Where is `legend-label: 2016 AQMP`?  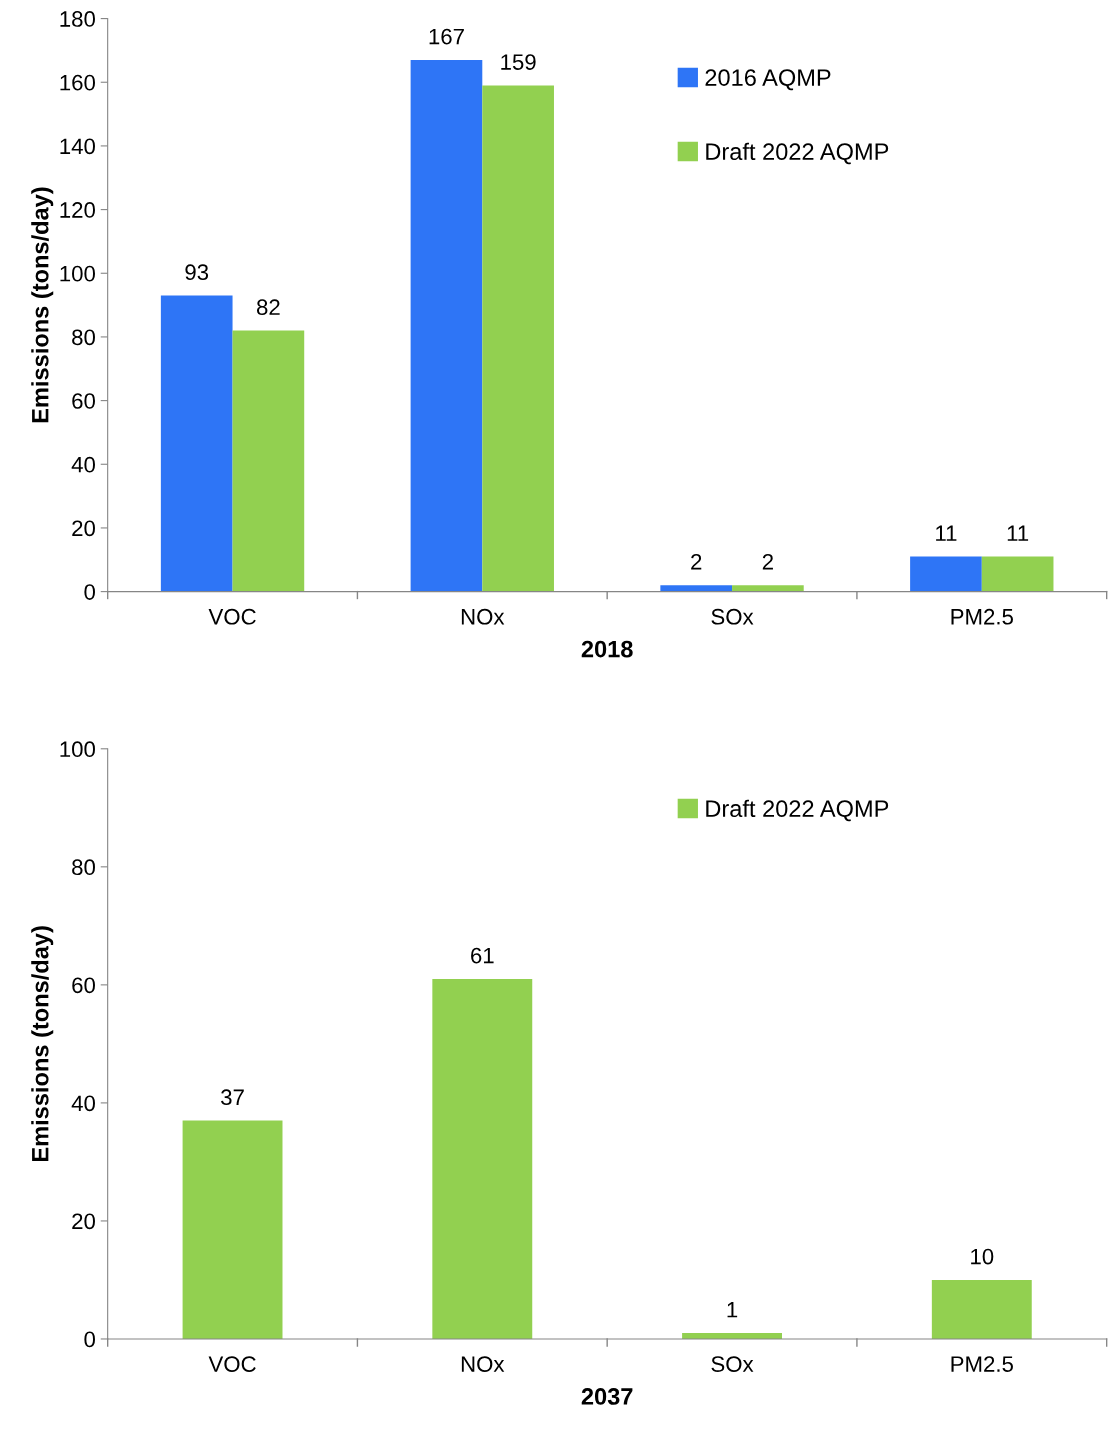 legend-label: 2016 AQMP is located at coordinates (768, 80).